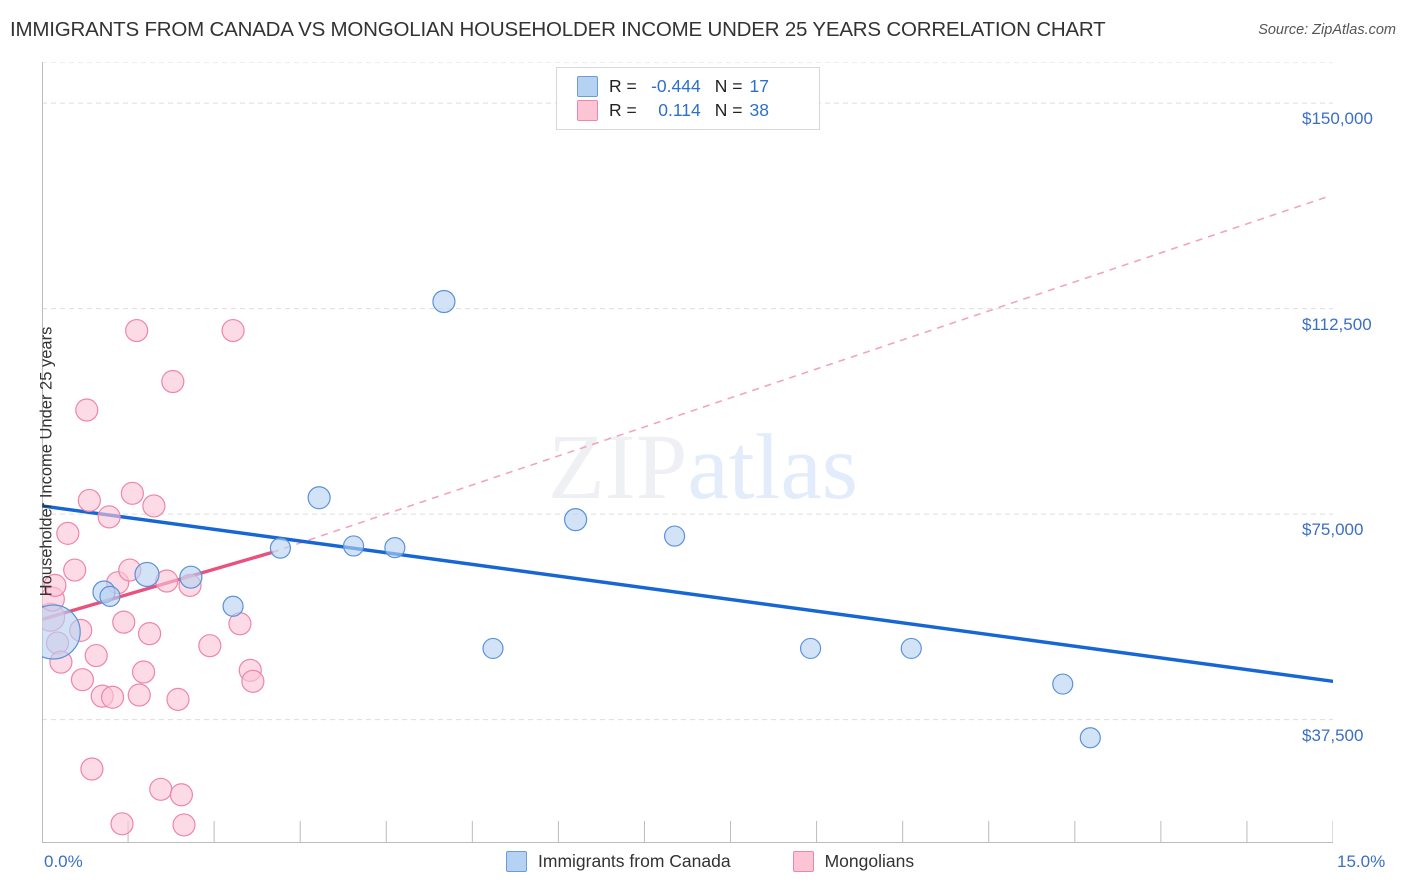 The image size is (1406, 892). What do you see at coordinates (676, 85) in the screenshot?
I see `correlation-r-value: -0.444` at bounding box center [676, 85].